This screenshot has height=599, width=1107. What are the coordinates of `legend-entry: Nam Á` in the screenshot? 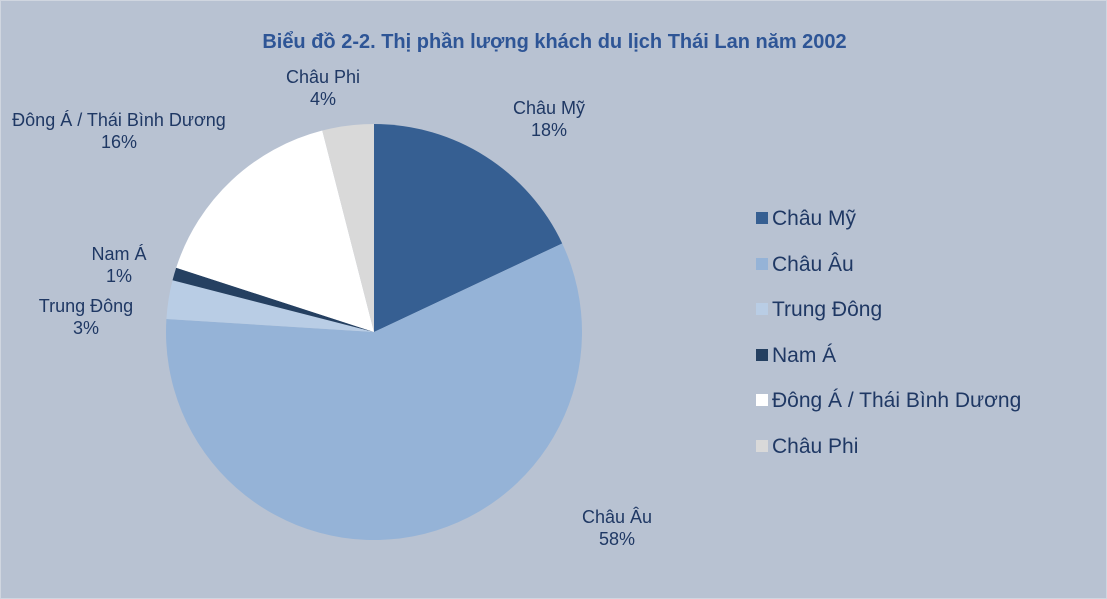 It's located at (796, 356).